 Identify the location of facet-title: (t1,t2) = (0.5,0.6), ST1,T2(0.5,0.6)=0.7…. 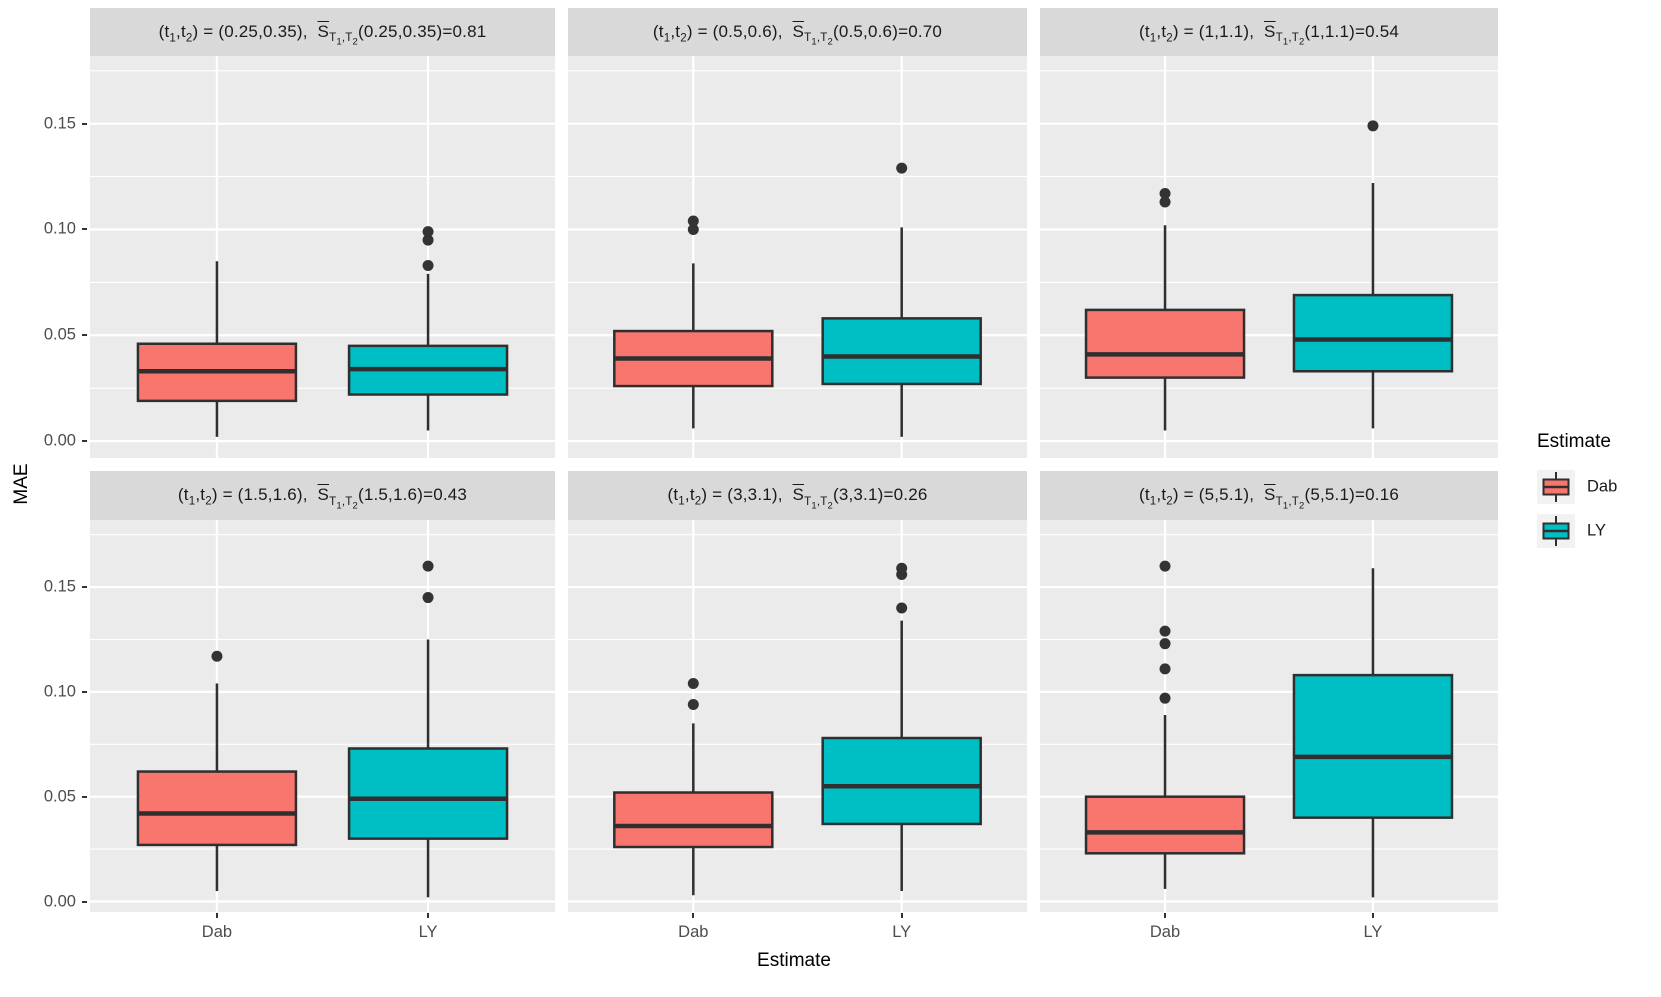
(797, 34).